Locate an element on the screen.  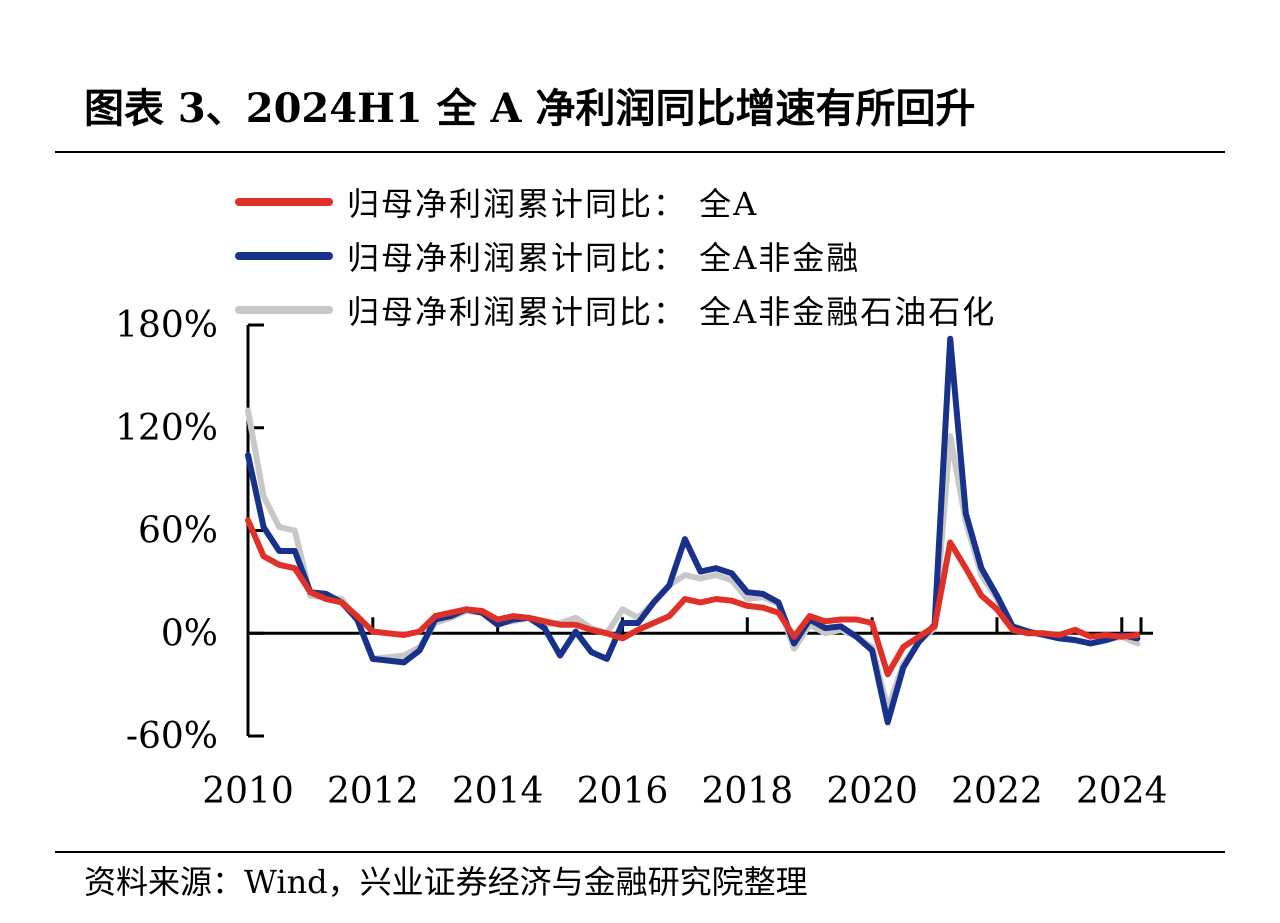
legend-swatch-red is located at coordinates (284, 202).